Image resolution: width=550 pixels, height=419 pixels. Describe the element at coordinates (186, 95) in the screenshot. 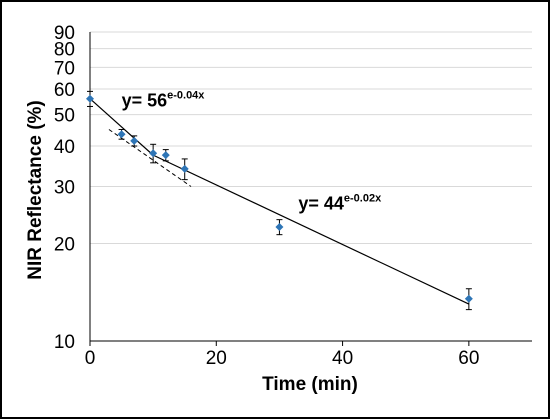

I see `equation-exponent: e-0.04x` at that location.